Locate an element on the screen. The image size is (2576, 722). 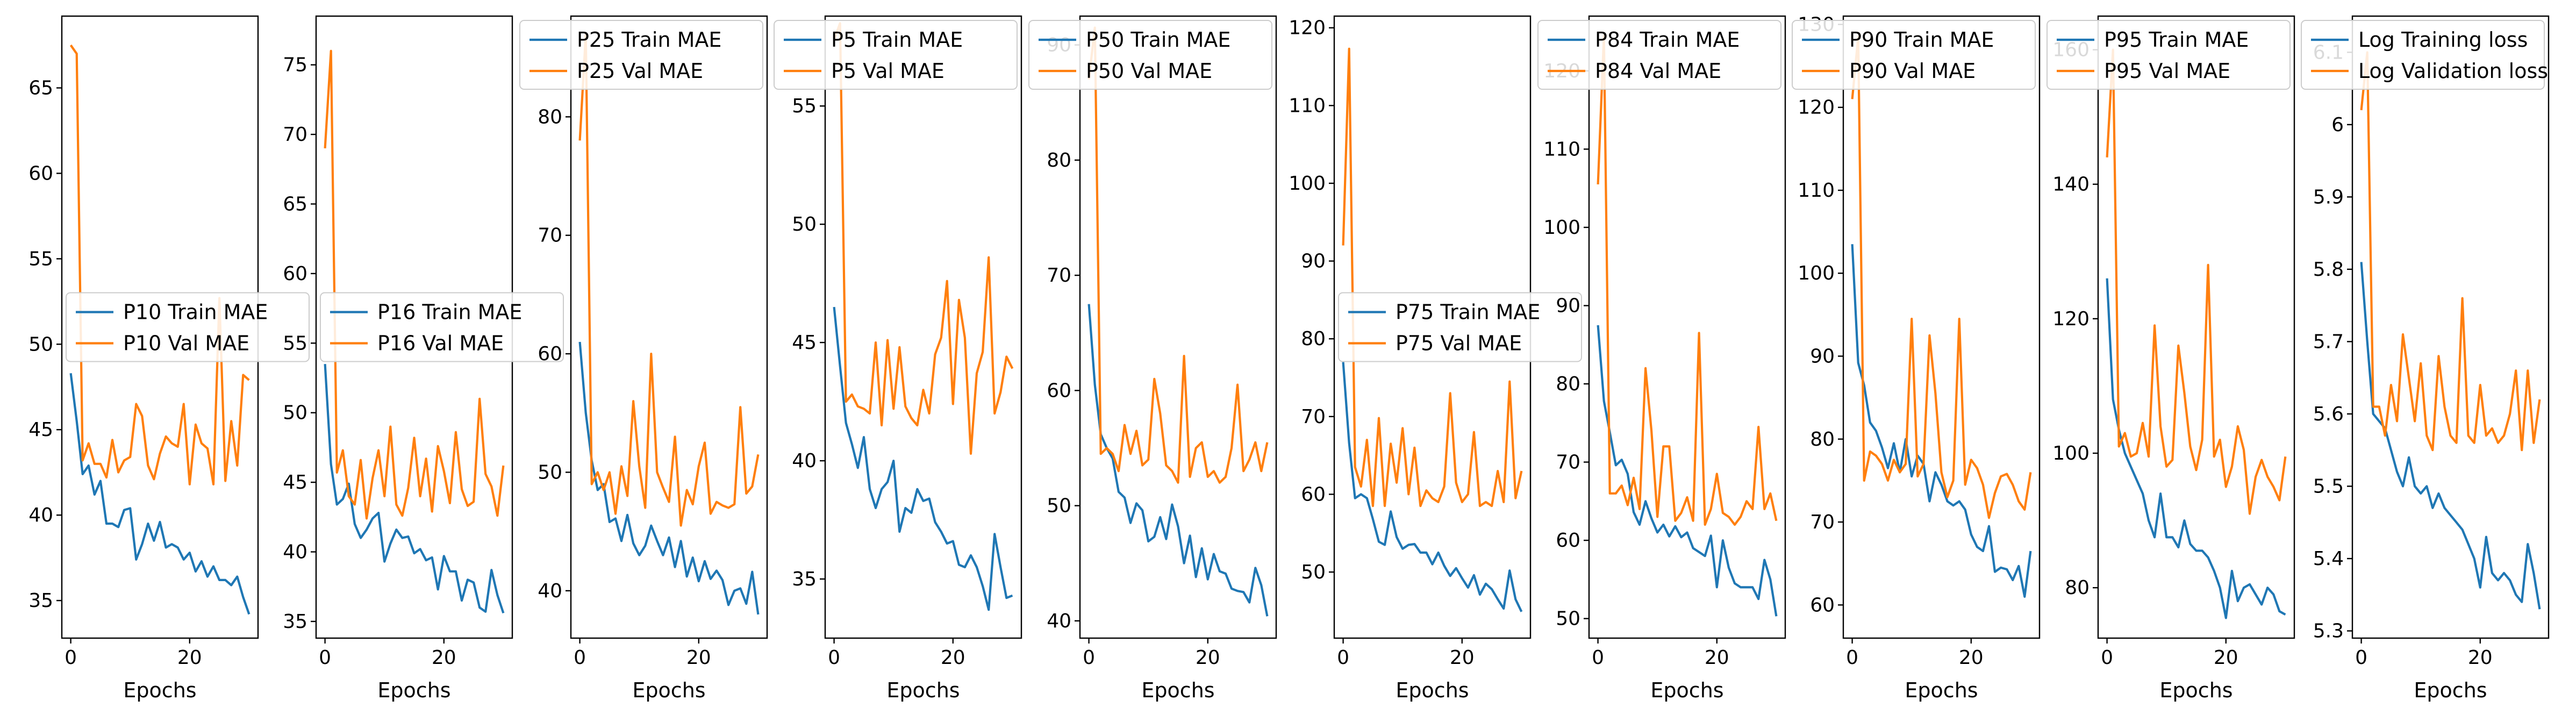
y-tick-label: 140 is located at coordinates (2071, 185).